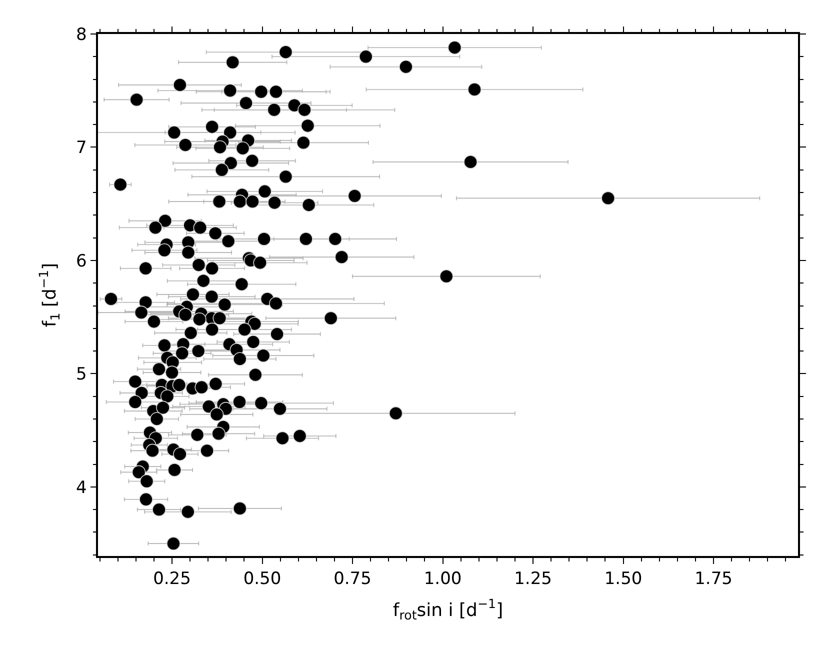  I want to click on x-tick-label: 0.50, so click(262, 579).